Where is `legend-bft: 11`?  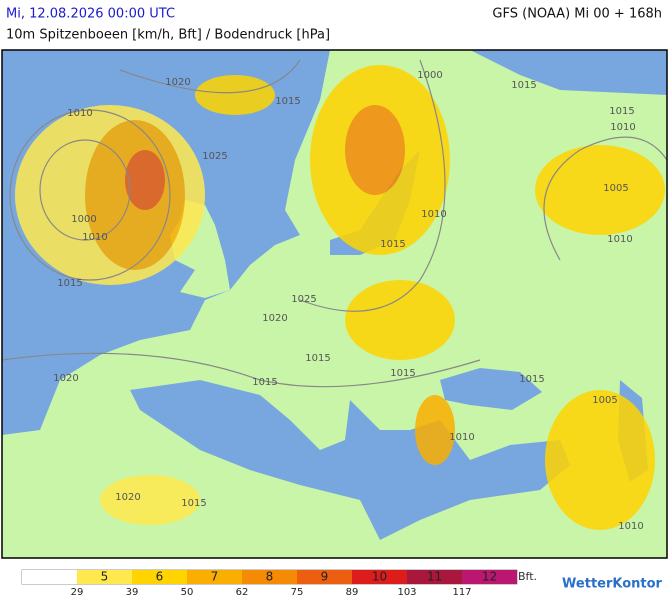
legend-bft: 11 is located at coordinates (434, 577).